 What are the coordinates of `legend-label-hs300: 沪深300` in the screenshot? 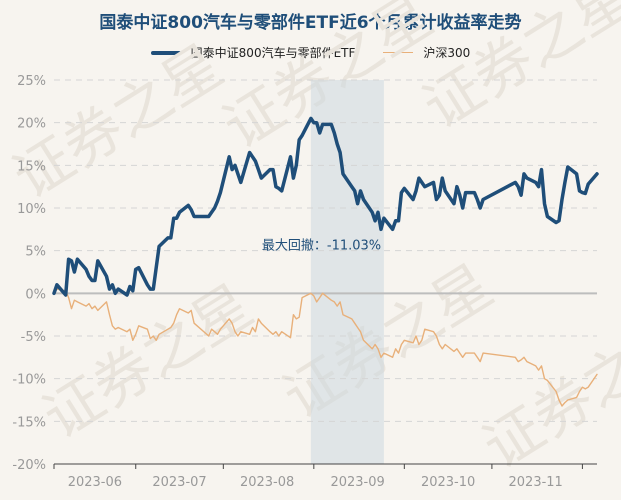 It's located at (447, 53).